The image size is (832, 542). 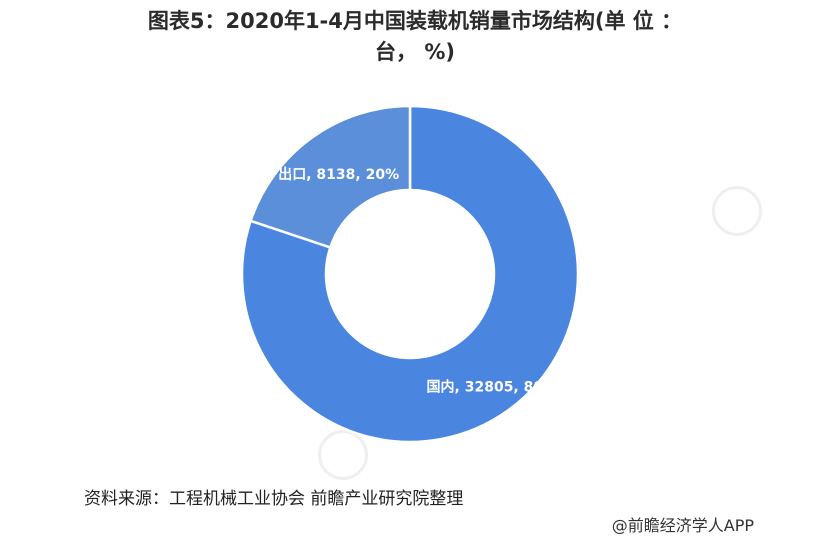 I want to click on labels-layer: 国内, 32805, 80% 出口, 8138, 20%, so click(x=417, y=281).